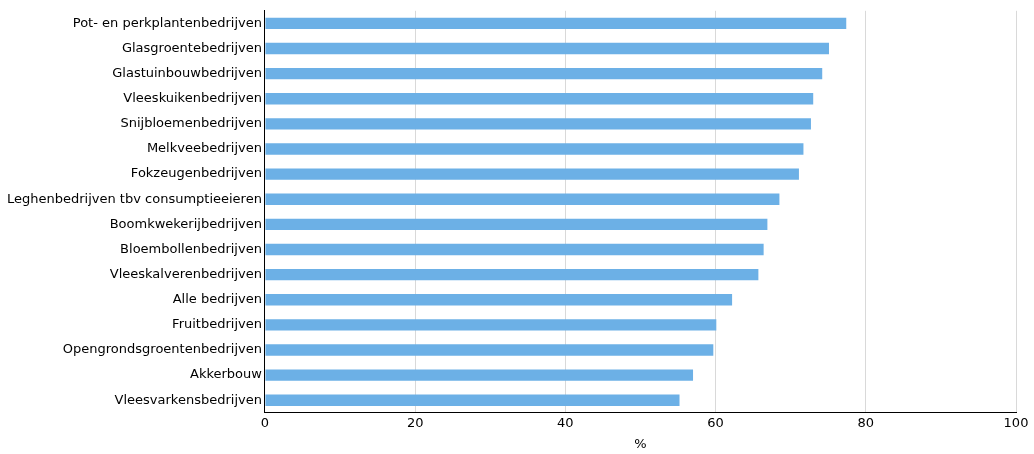  What do you see at coordinates (265, 422) in the screenshot?
I see `x-tick-label: 0` at bounding box center [265, 422].